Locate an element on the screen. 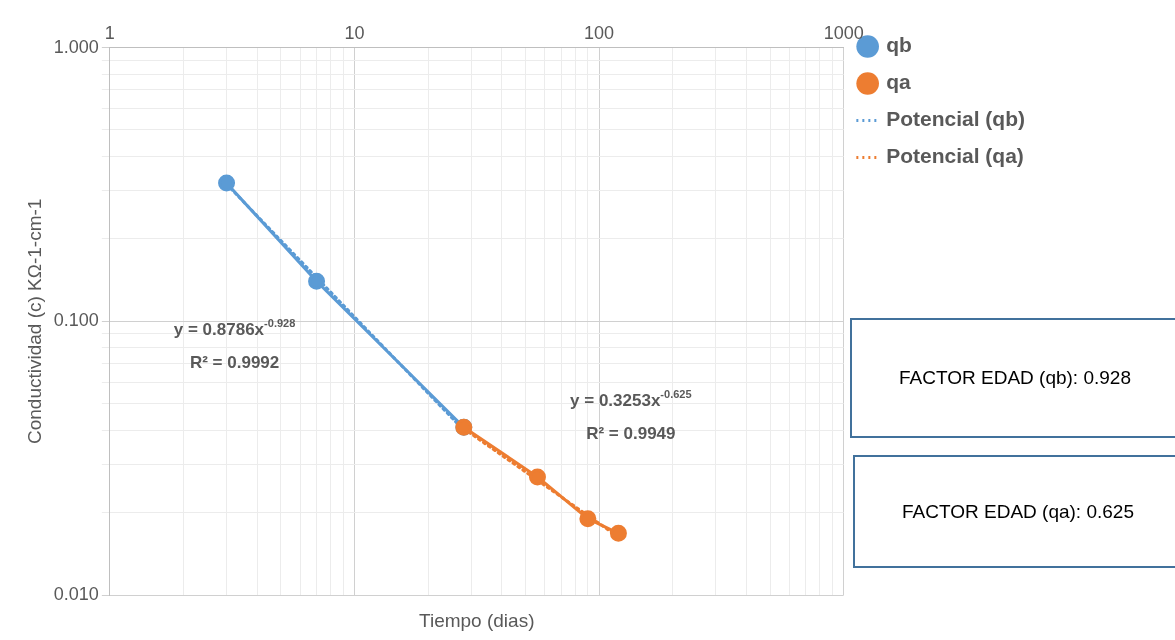 The image size is (1175, 640). y-tick-label: 0.010 is located at coordinates (76, 593).